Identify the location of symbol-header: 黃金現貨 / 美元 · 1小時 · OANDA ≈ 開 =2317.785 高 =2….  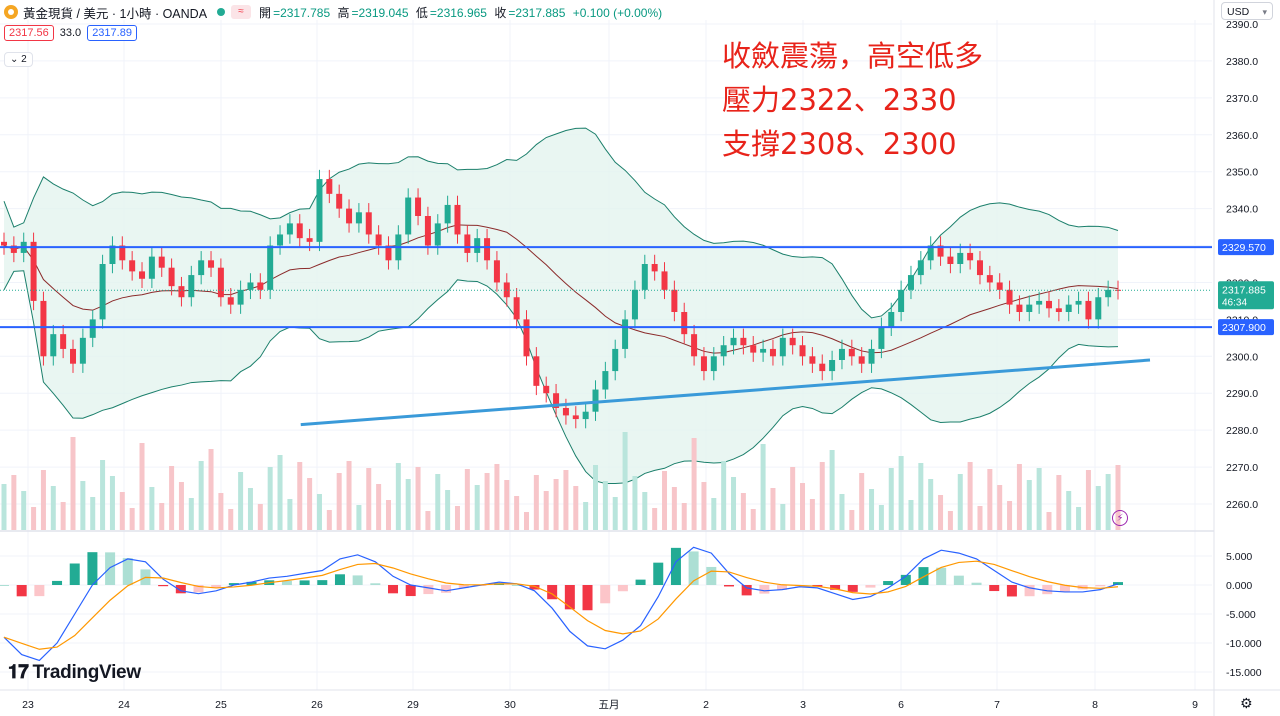
(335, 12).